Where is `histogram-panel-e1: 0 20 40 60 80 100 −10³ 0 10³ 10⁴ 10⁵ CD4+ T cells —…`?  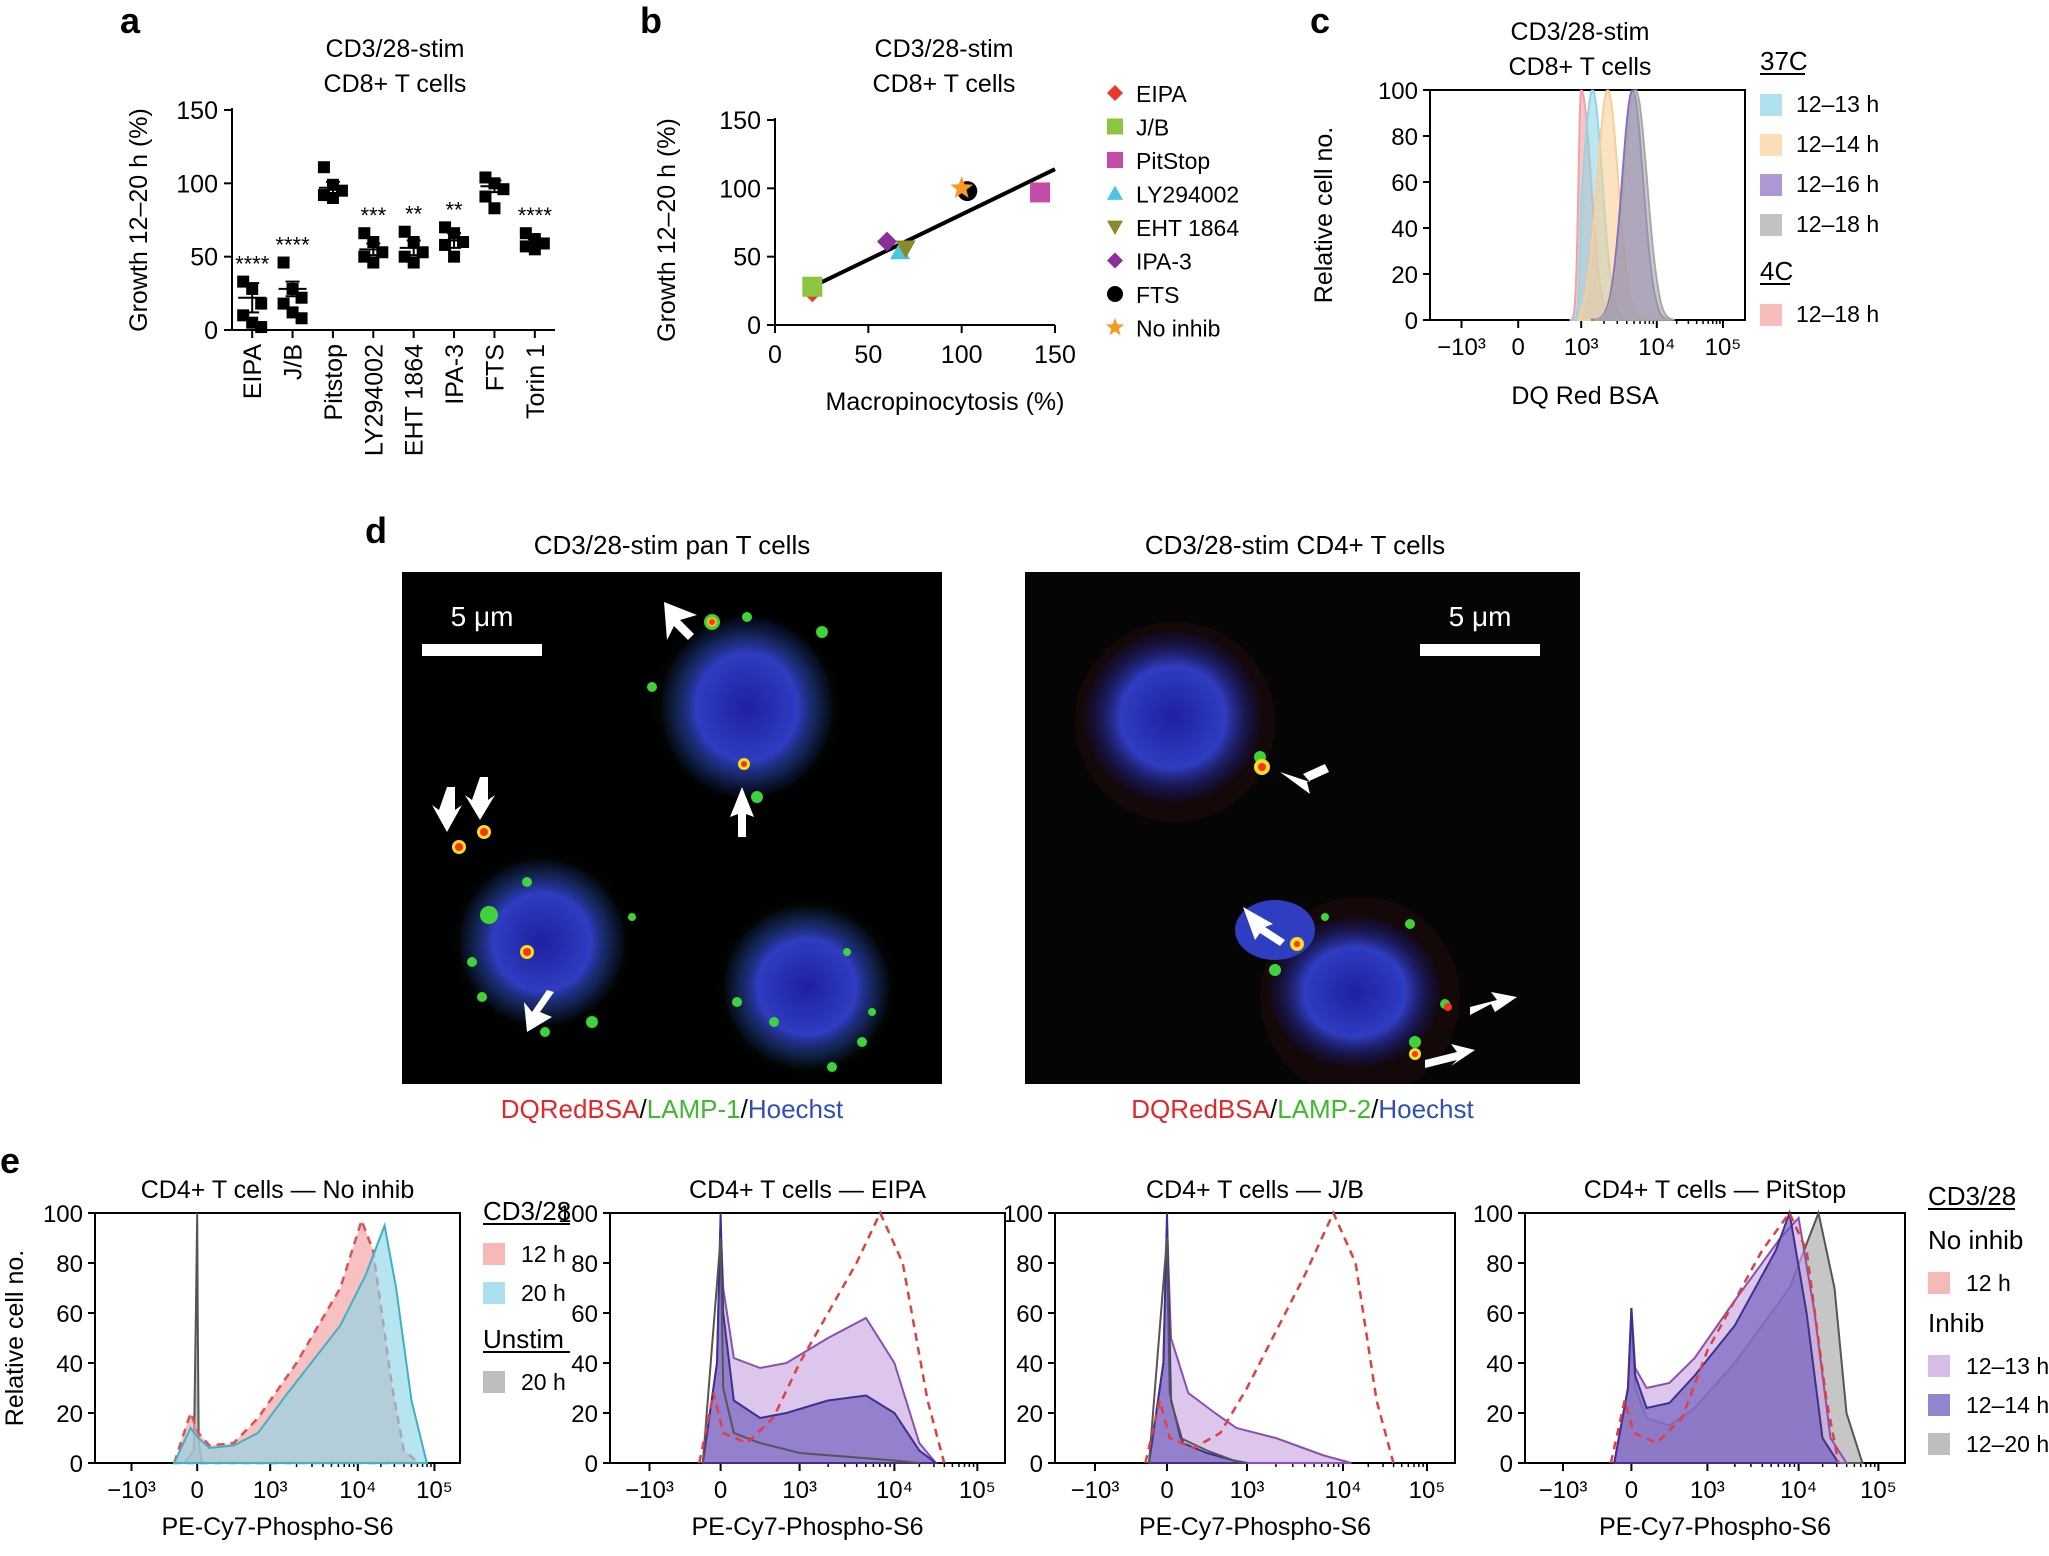 histogram-panel-e1: 0 20 40 60 80 100 −10³ 0 10³ 10⁴ 10⁵ CD4+ T cells —… is located at coordinates (231, 1358).